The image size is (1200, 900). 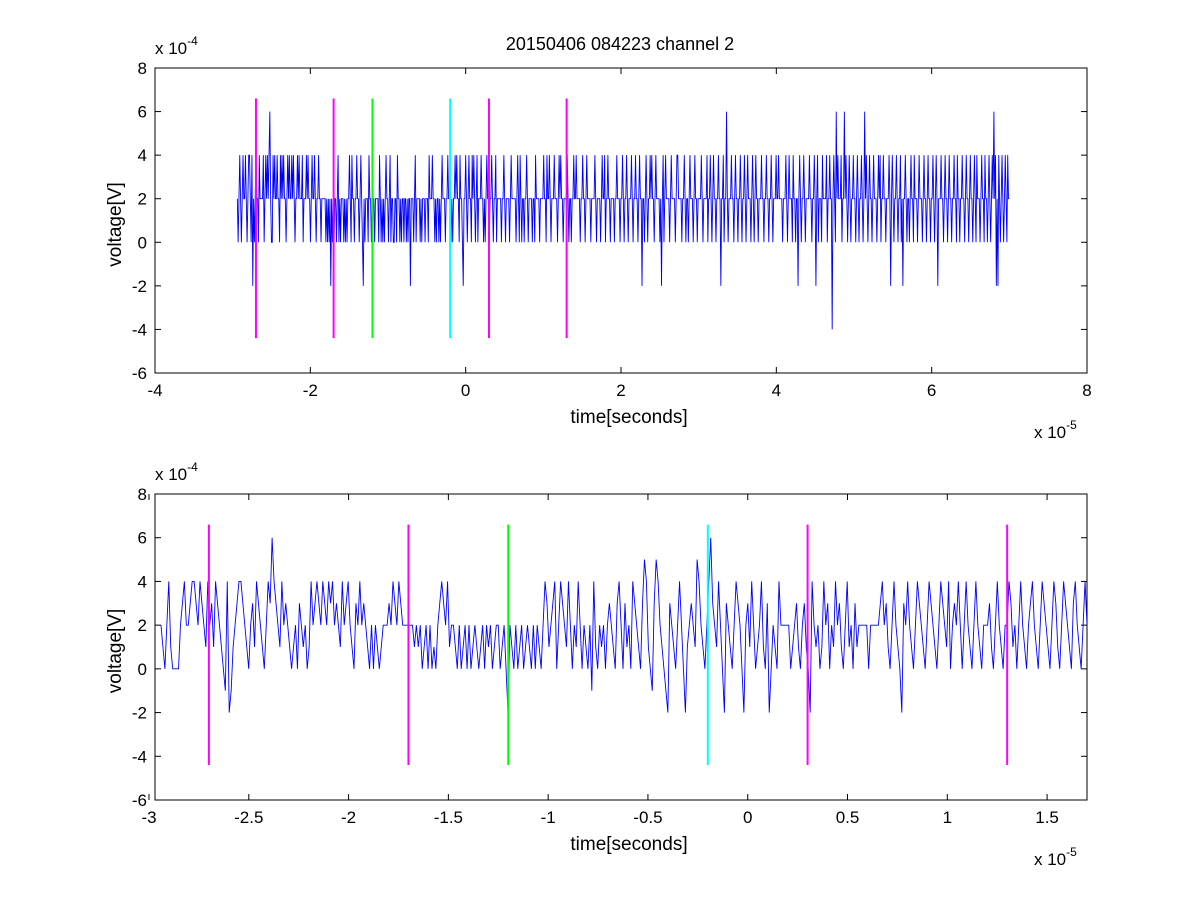 I want to click on x-tick-label: 1, so click(x=947, y=817).